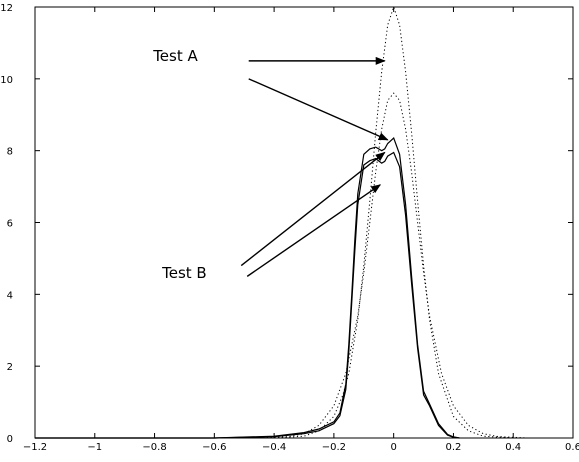 Image resolution: width=579 pixels, height=462 pixels. Describe the element at coordinates (214, 447) in the screenshot. I see `x-tick-label: −0.6` at that location.